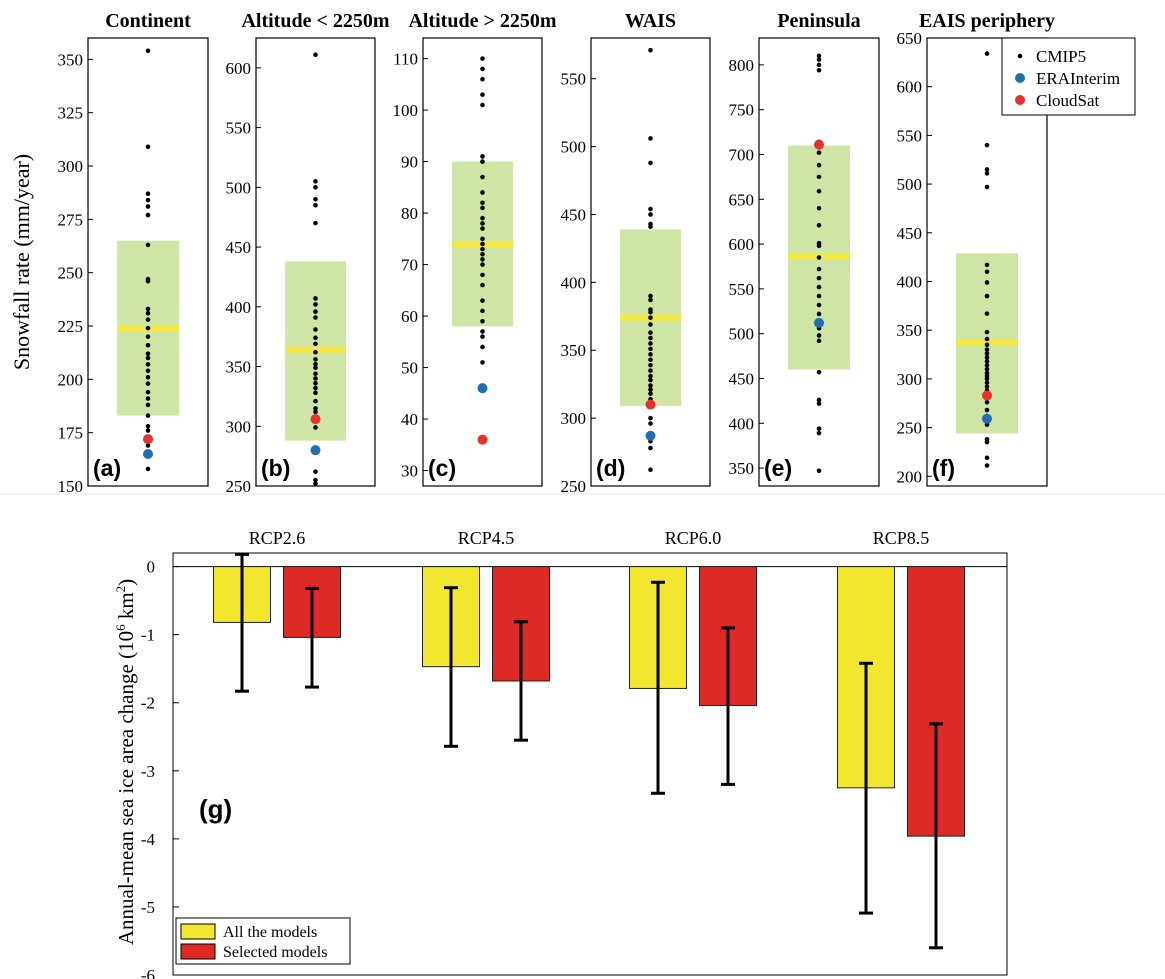 This screenshot has width=1165, height=979. Describe the element at coordinates (148, 771) in the screenshot. I see `y-tick-label: -3` at that location.